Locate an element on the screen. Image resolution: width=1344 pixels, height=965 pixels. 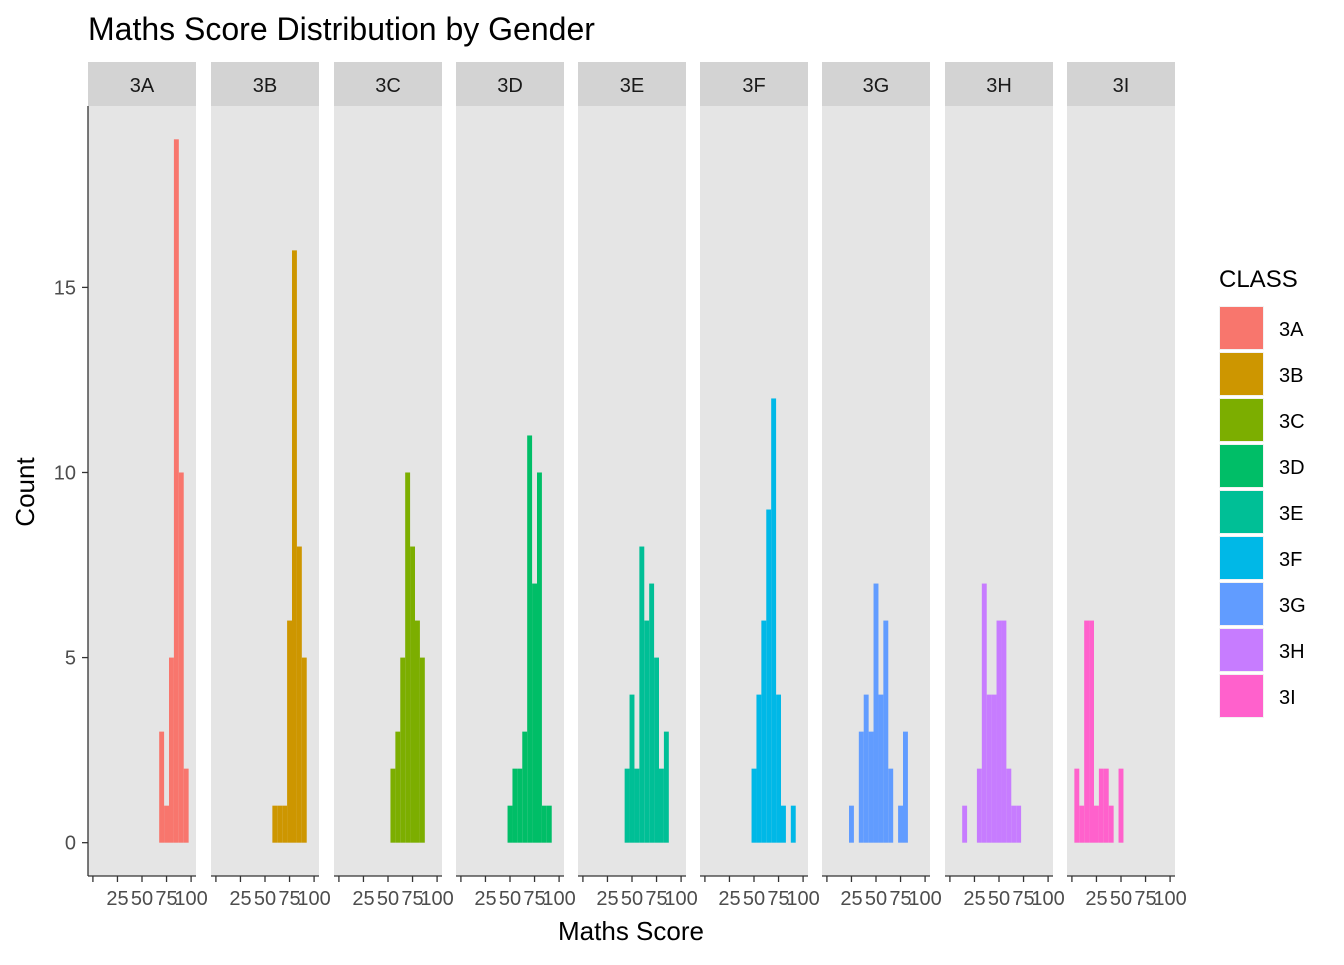
y-tick-label: 0 is located at coordinates (70, 844).